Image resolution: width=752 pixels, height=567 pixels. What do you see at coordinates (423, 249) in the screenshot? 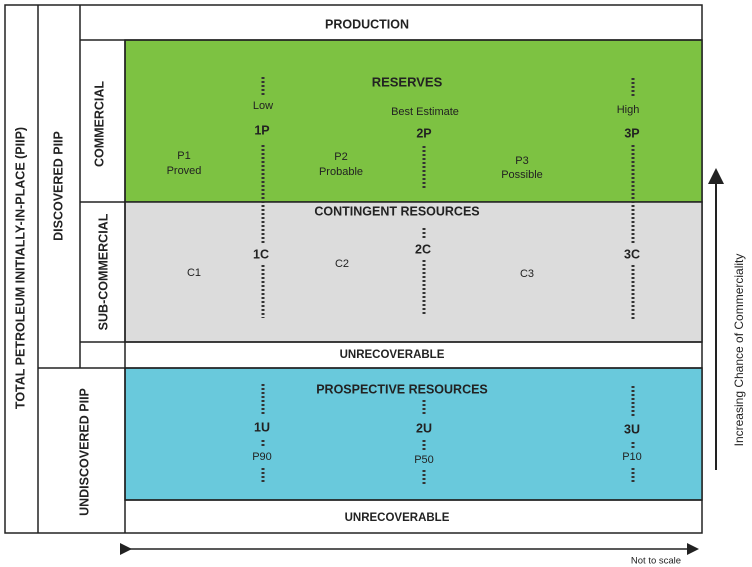
I see `label-2c: 2C` at bounding box center [423, 249].